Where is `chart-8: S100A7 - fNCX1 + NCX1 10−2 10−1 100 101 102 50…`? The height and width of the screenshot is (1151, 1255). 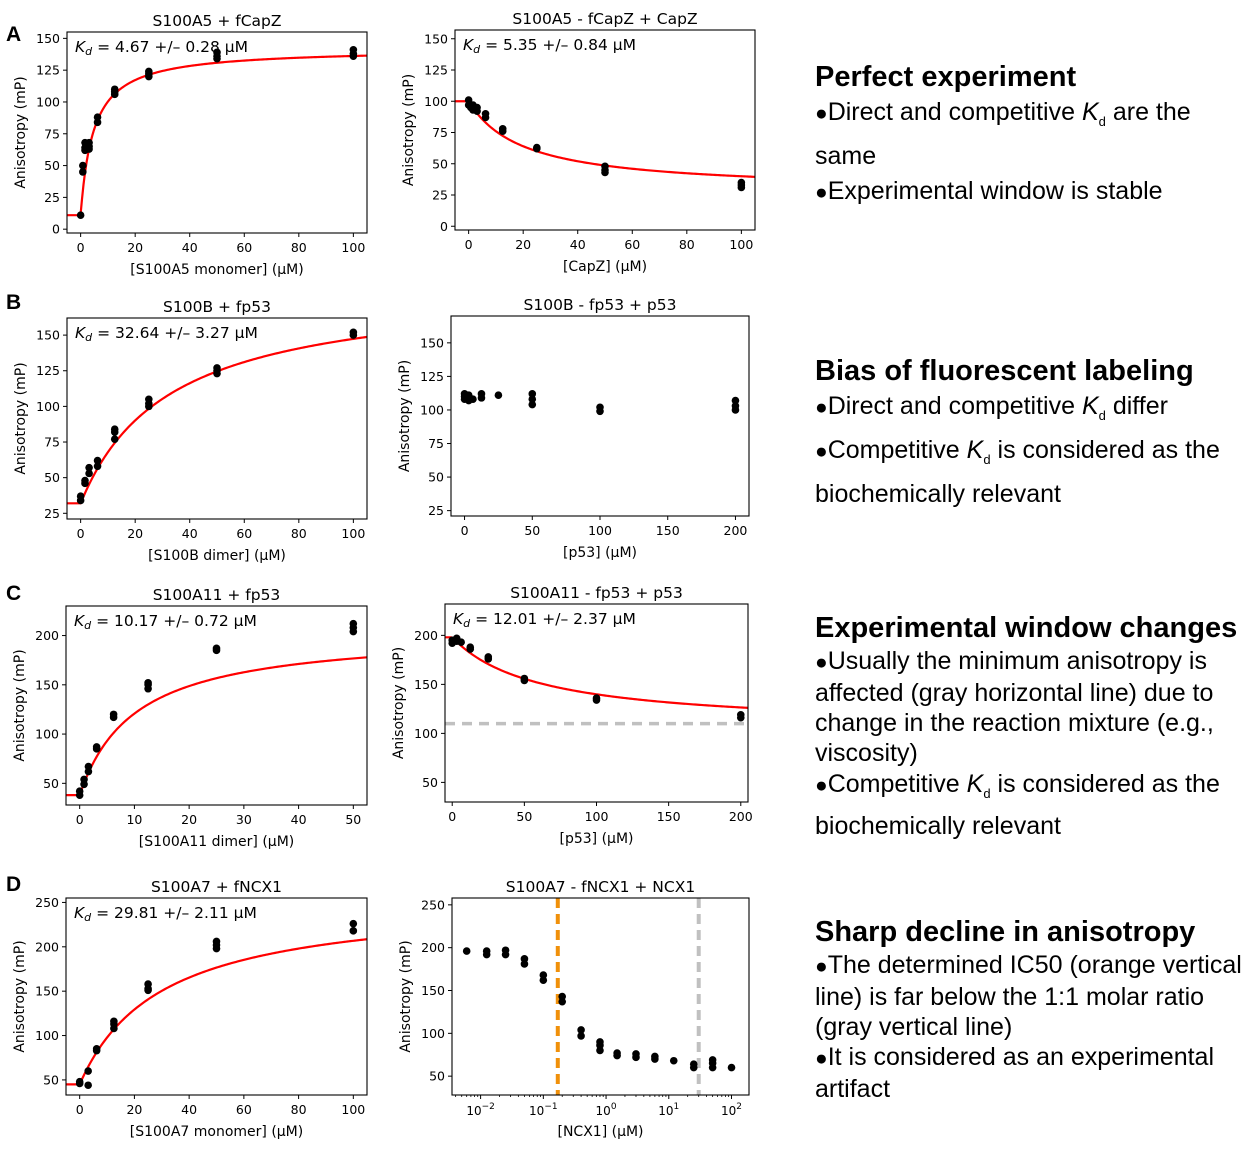 chart-8: S100A7 - fNCX1 + NCX1 10−2 10−1 100 101 102 50… is located at coordinates (574, 1009).